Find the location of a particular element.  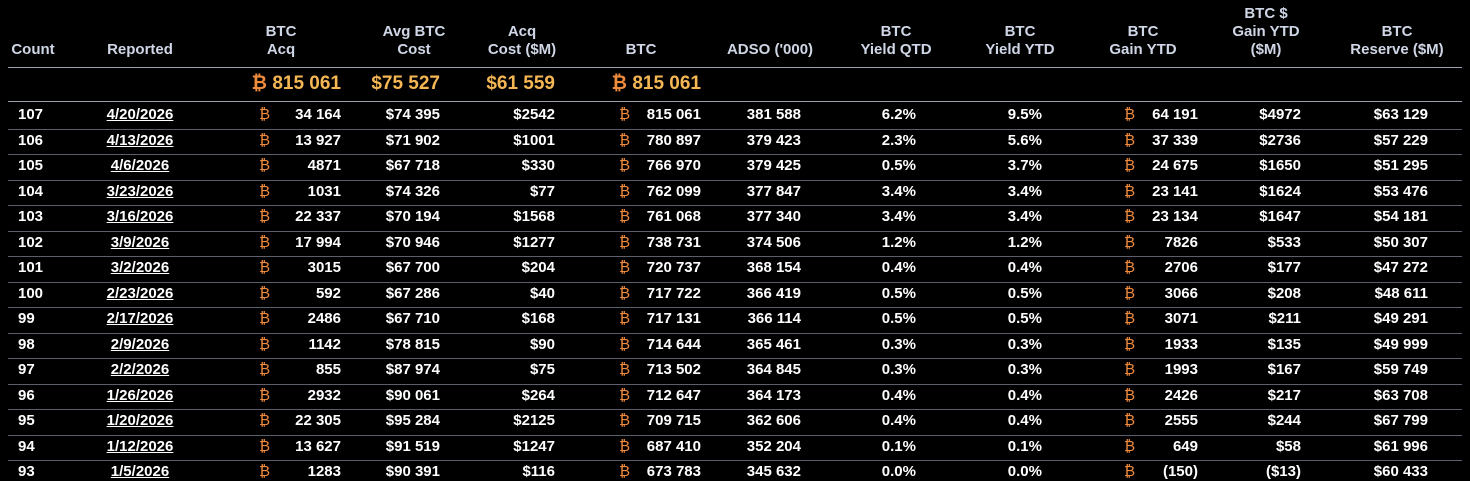

cell-usd-gain-ytd: $244 is located at coordinates (1284, 420).